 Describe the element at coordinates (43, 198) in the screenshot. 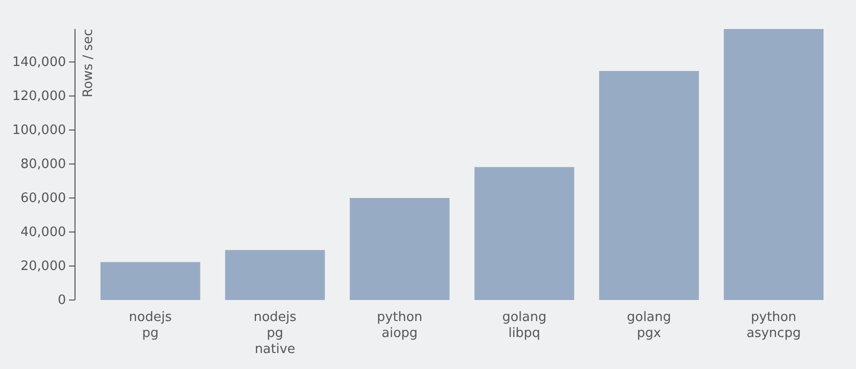

I see `y-tick-label: 60,000` at that location.